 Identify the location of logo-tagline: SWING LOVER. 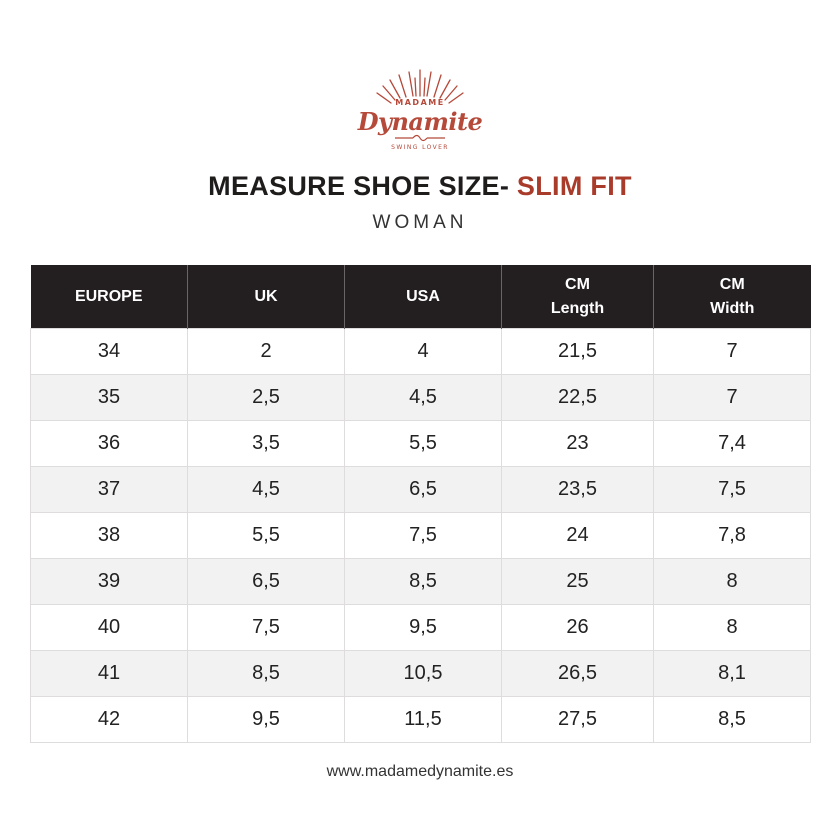
(420, 147).